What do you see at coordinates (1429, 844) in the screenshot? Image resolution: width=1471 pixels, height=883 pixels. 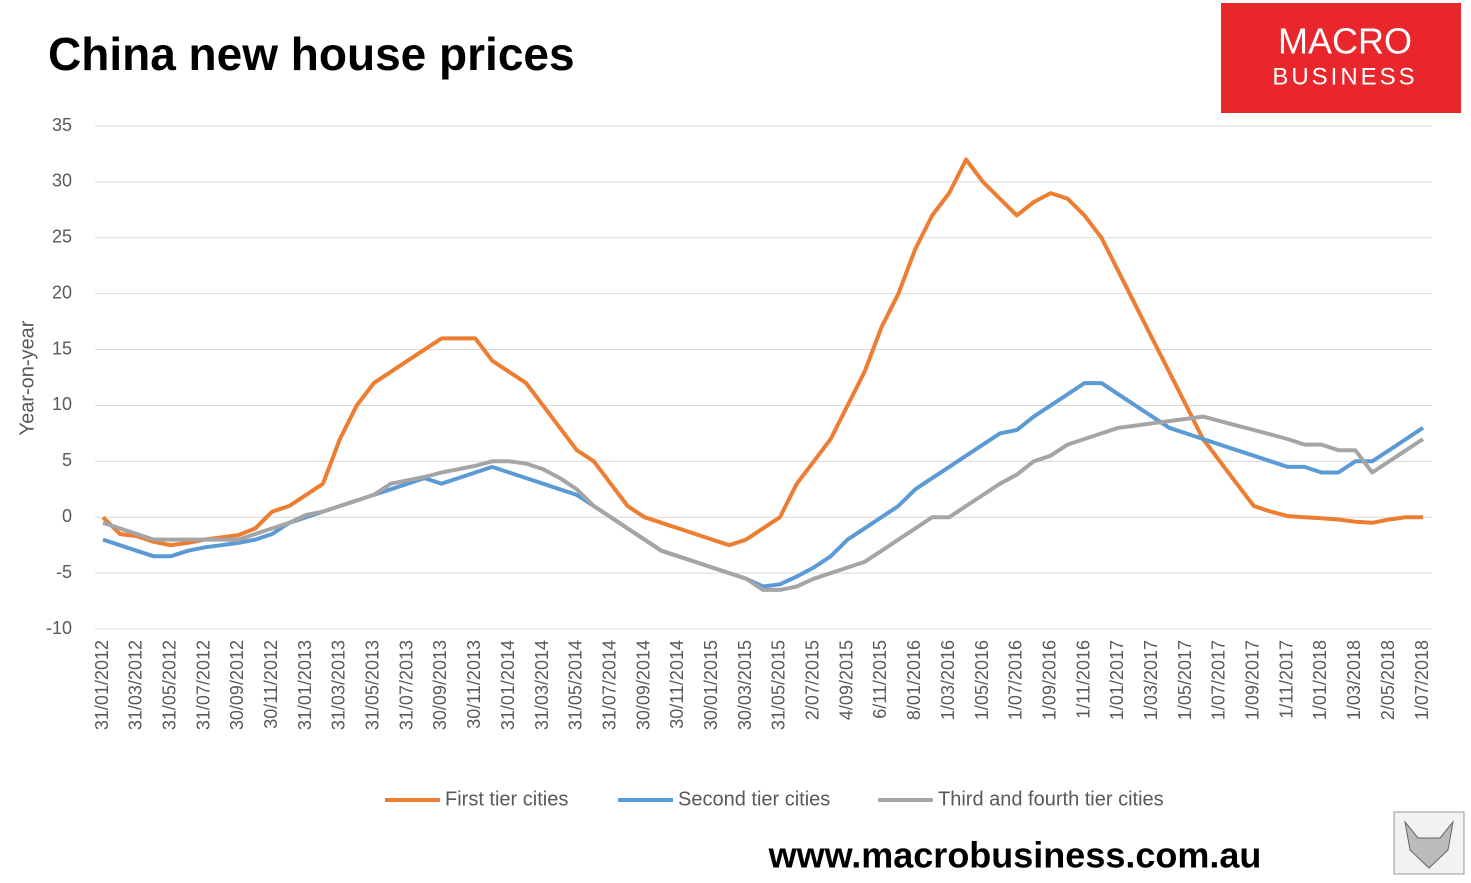 I see `fox-face` at bounding box center [1429, 844].